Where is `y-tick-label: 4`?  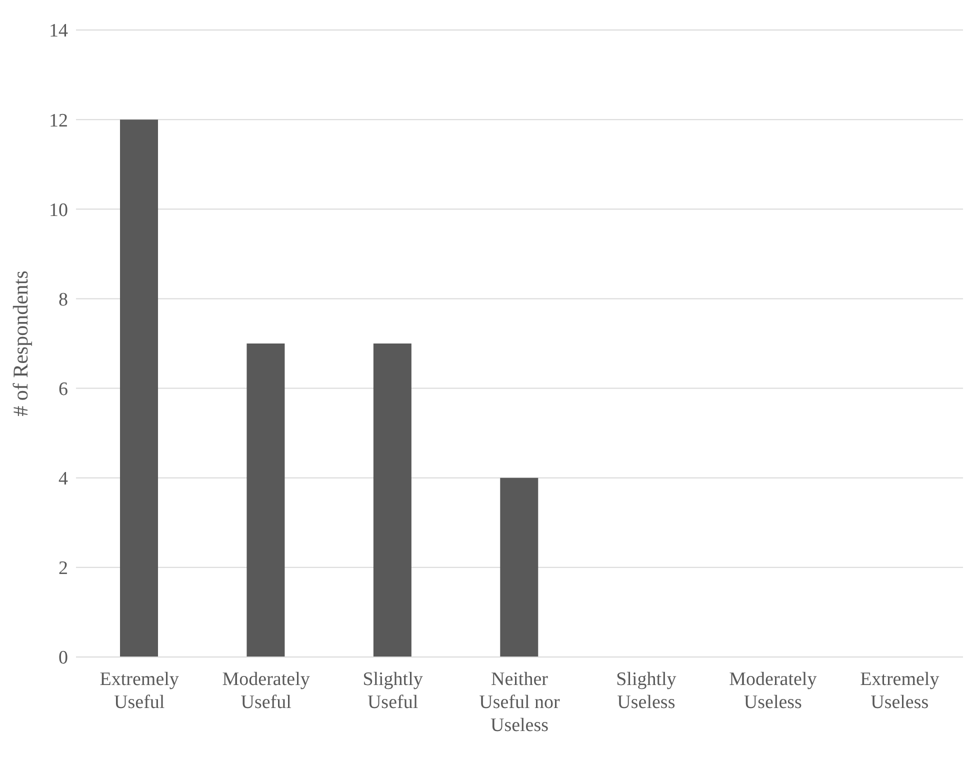
y-tick-label: 4 is located at coordinates (63, 479).